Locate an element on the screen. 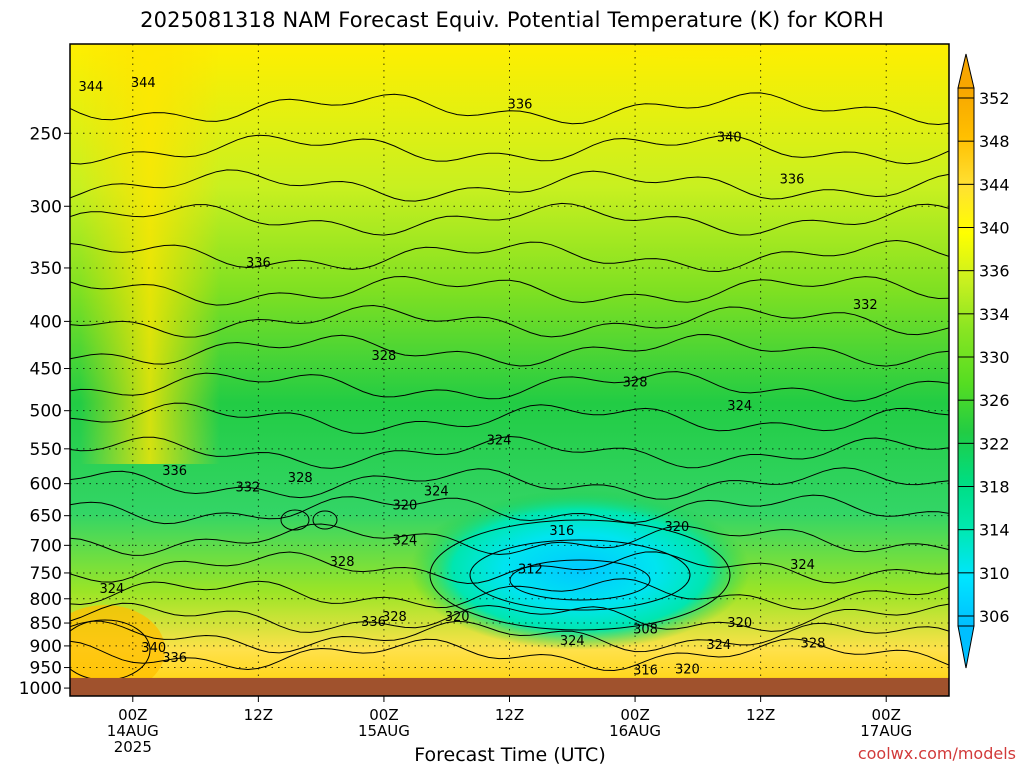 This screenshot has width=1024, height=768. y-tick-label-250: 250 is located at coordinates (46, 134).